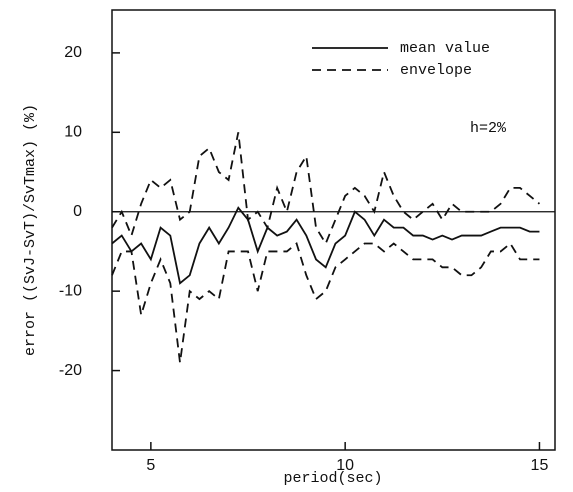 This screenshot has height=492, width=573. I want to click on y-tick-label: -20, so click(70, 370).